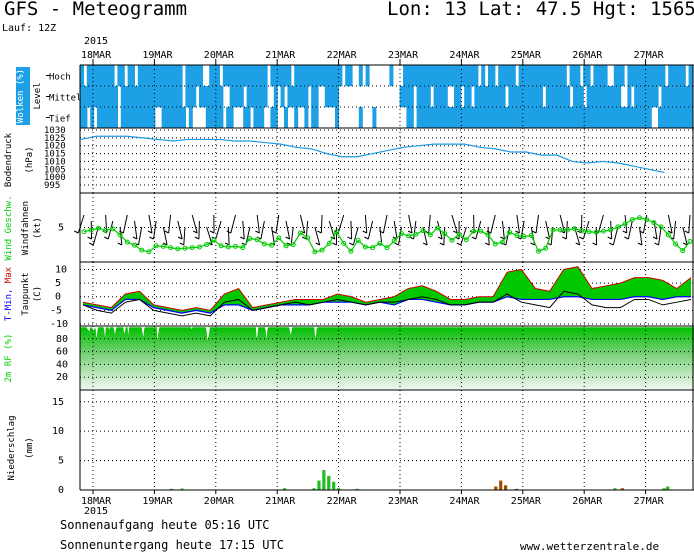 The height and width of the screenshot is (553, 694). I want to click on temp-axis-title-max: Max, so click(9, 274).